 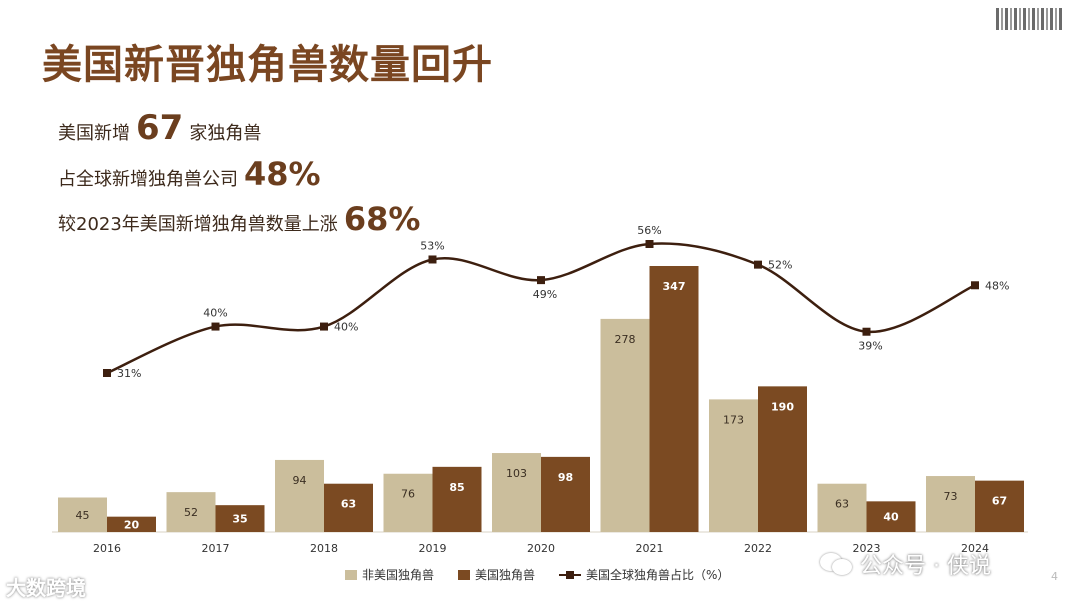 I want to click on stat-us-new-unicorns: 美国新增 67 家独角兽, so click(x=159, y=128).